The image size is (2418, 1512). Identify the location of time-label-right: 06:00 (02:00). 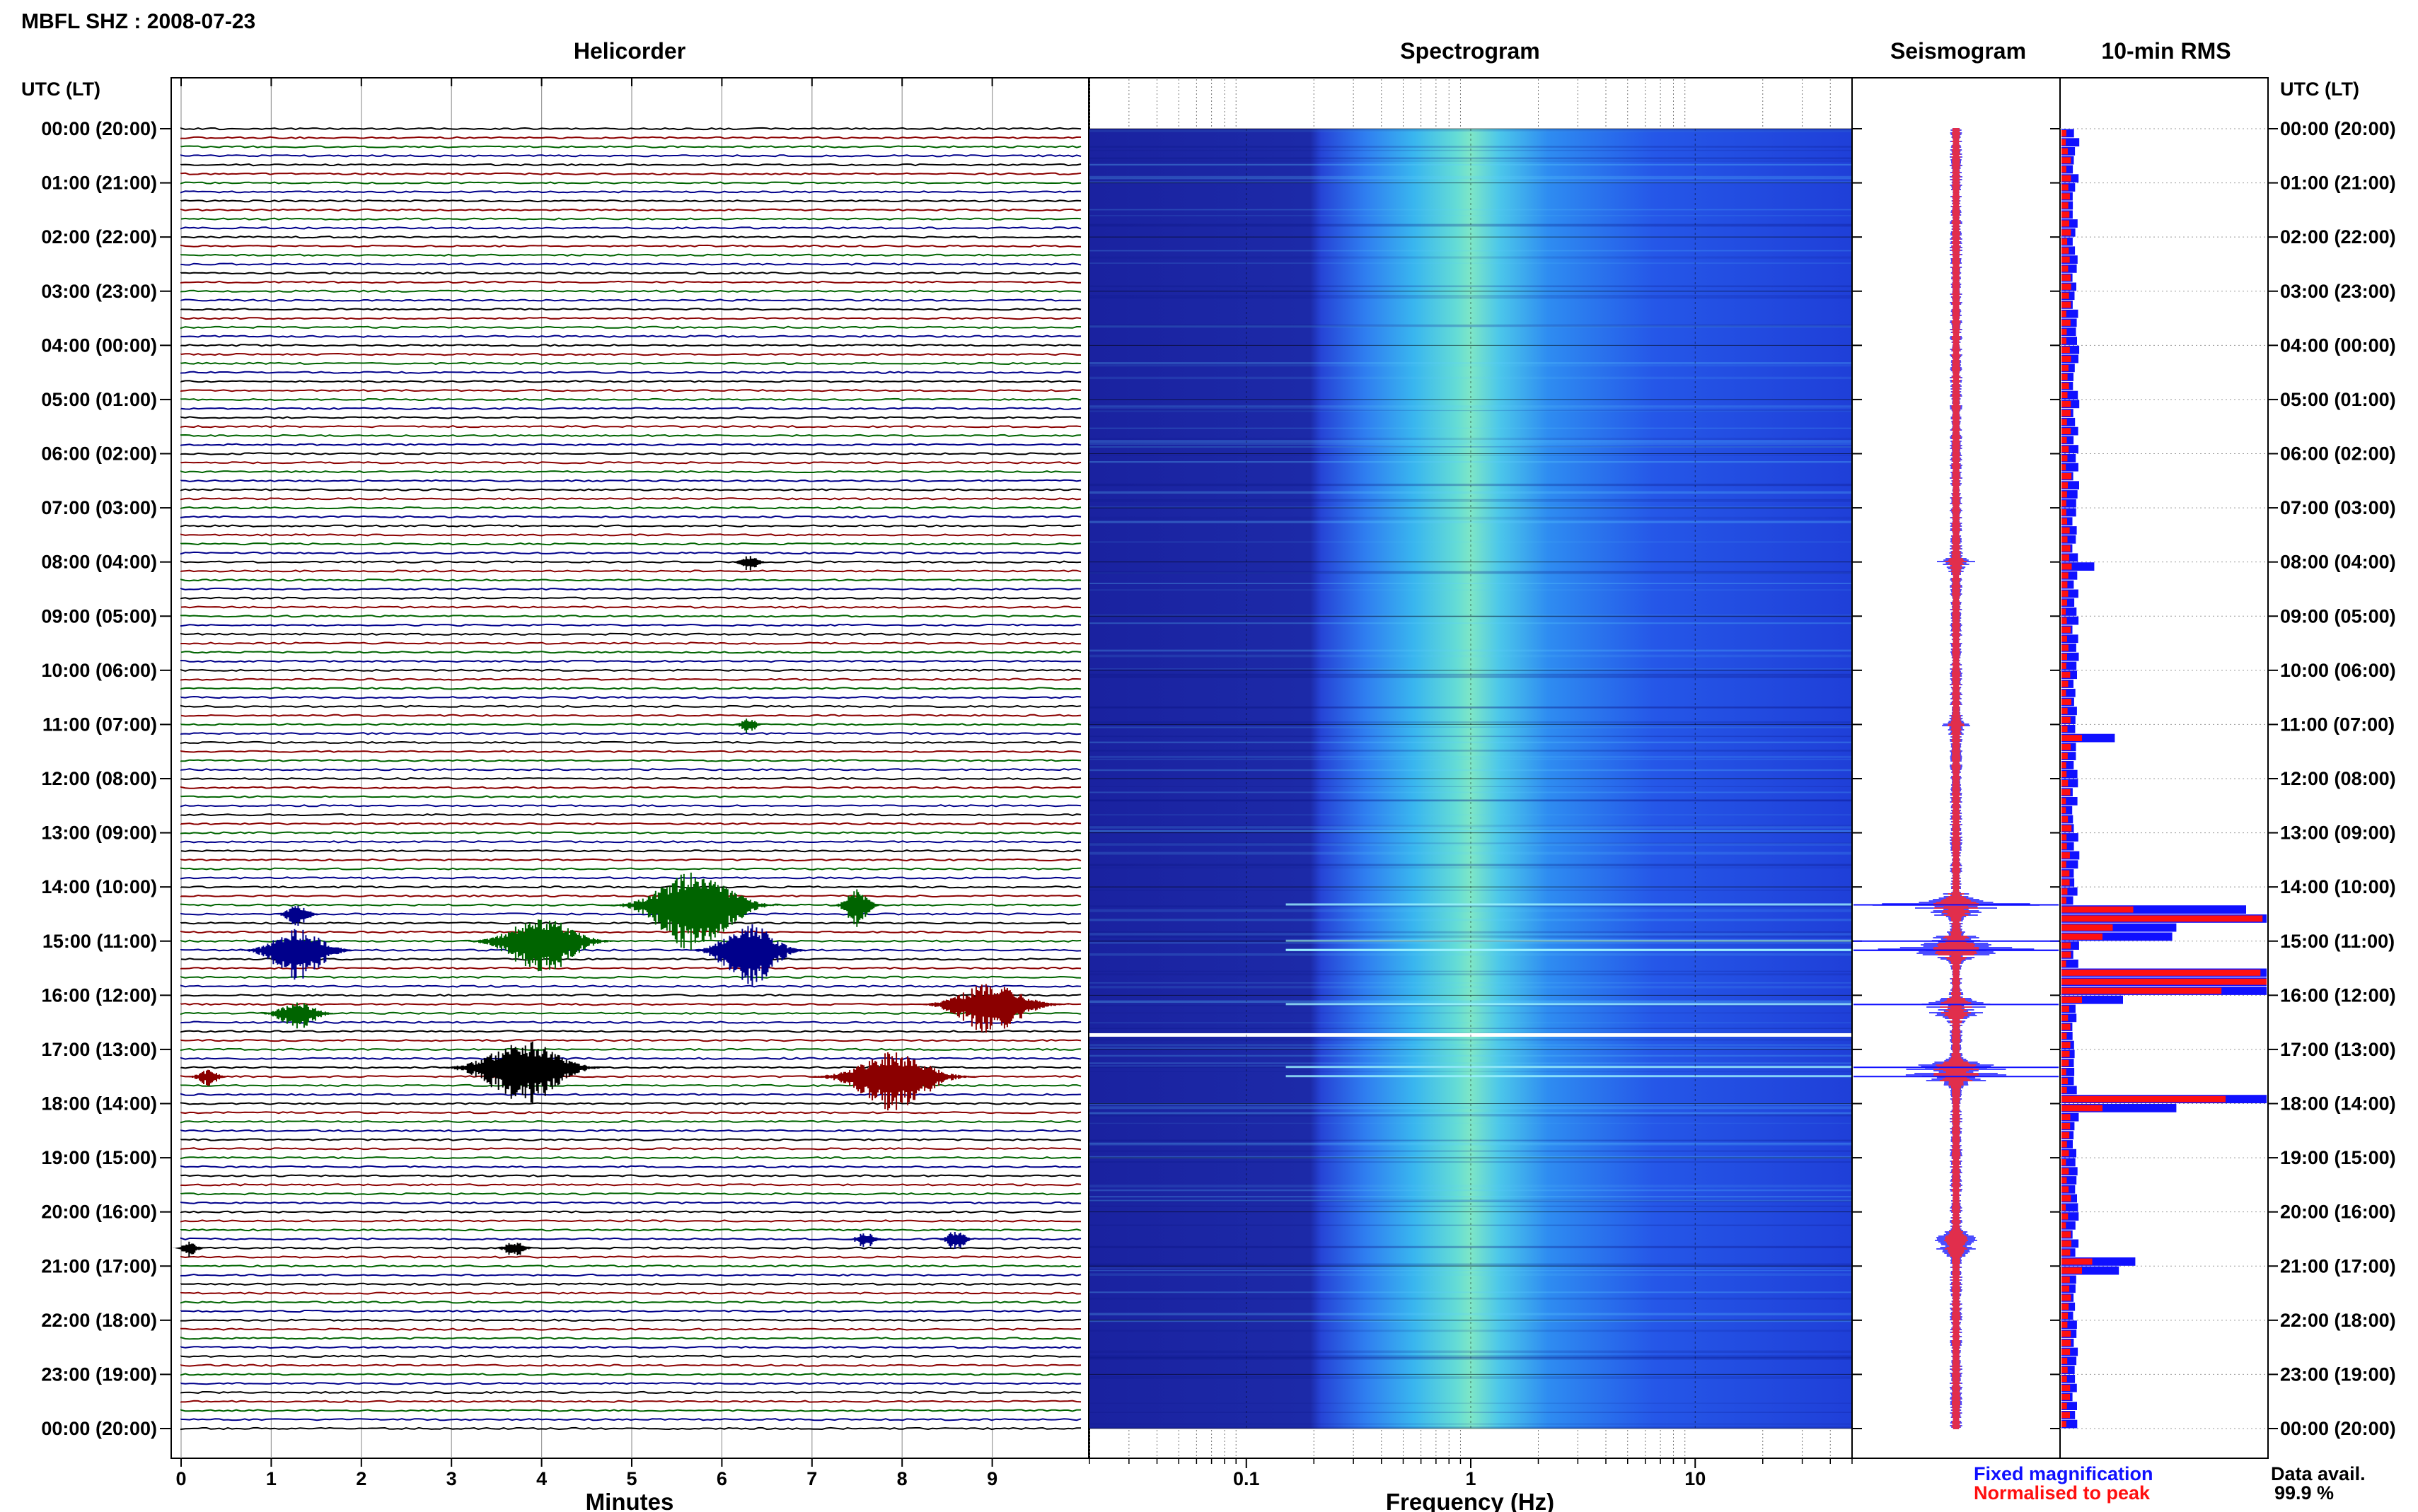
(2338, 454).